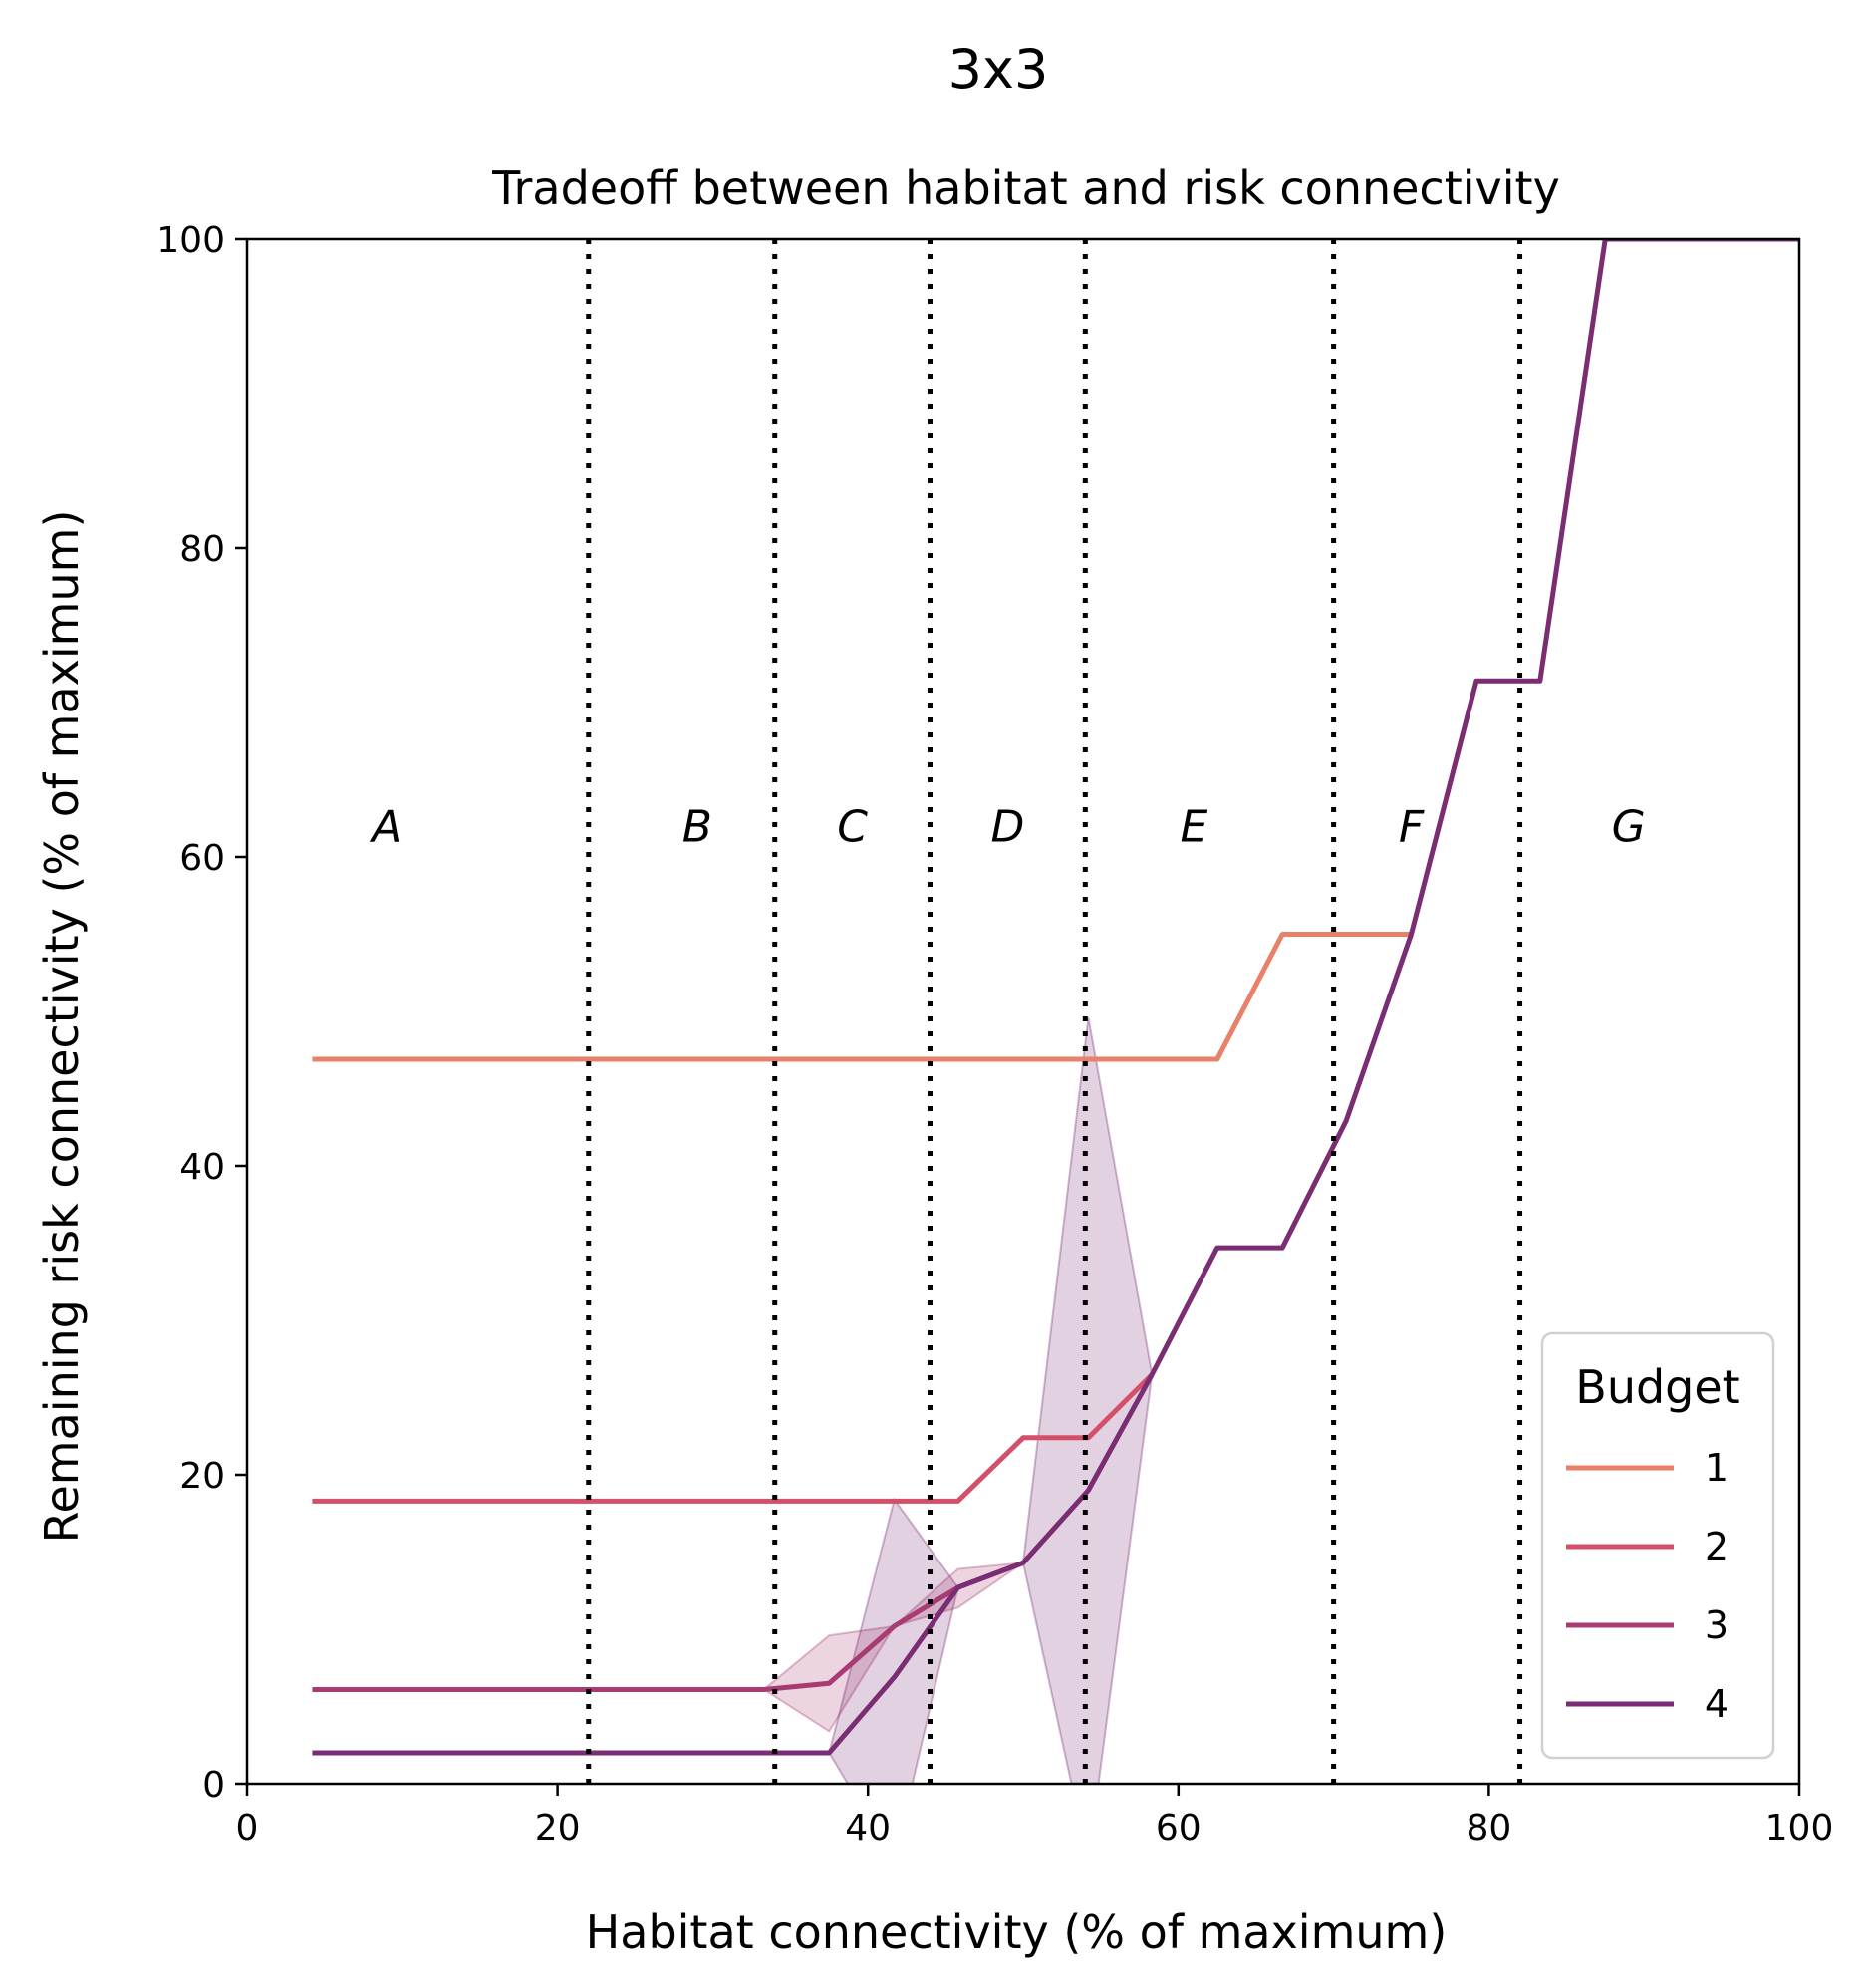 The image size is (1871, 1988). Describe the element at coordinates (1412, 828) in the screenshot. I see `region-label-F: F` at that location.